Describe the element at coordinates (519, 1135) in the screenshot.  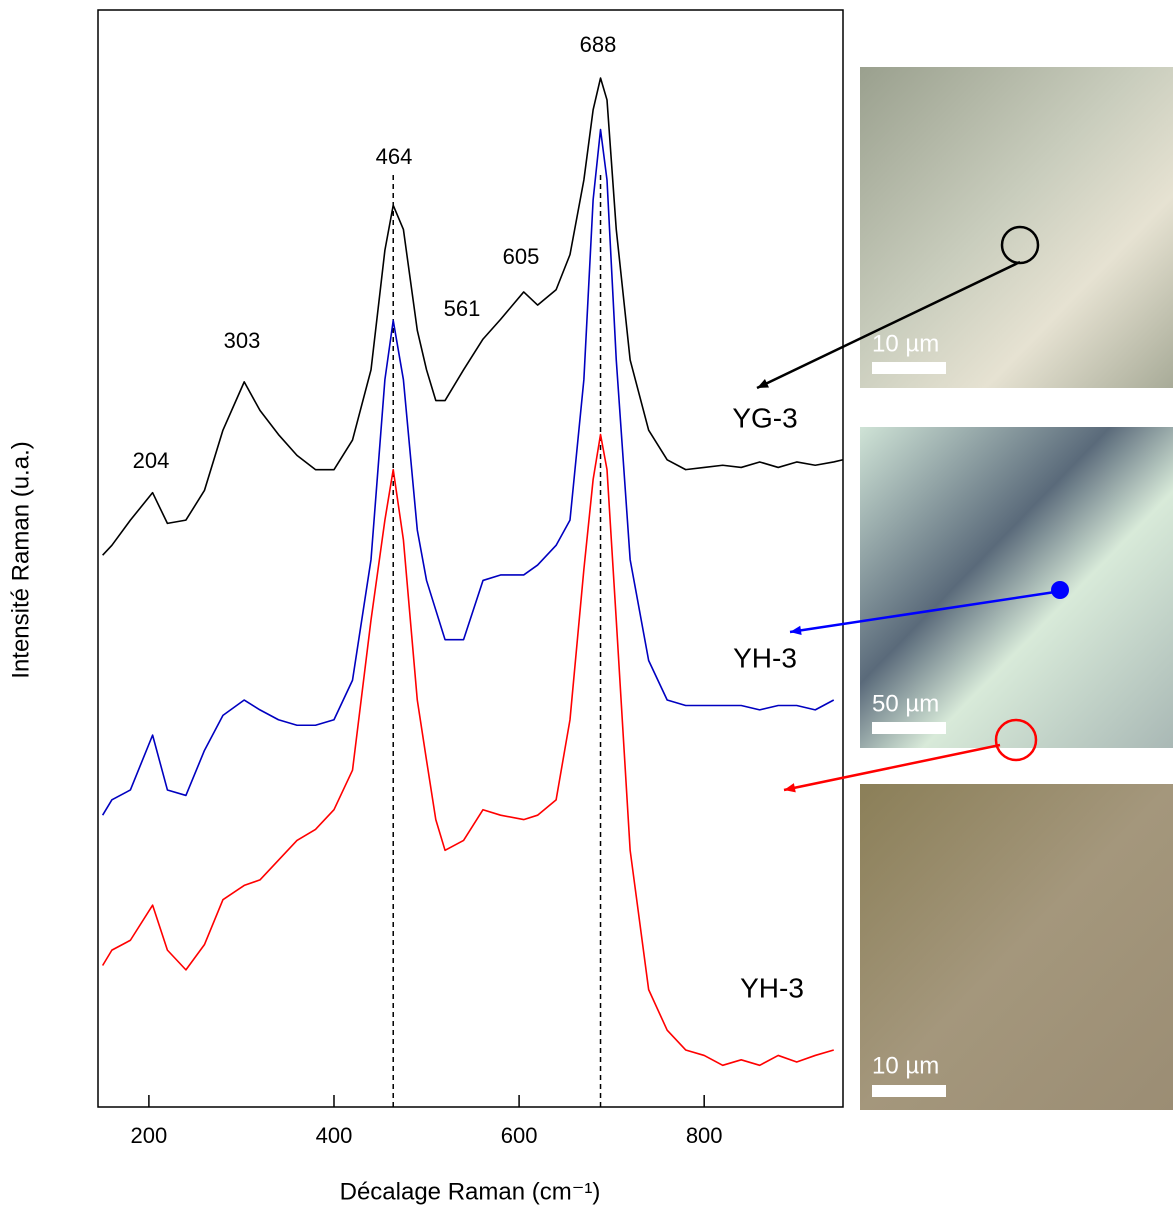
I see `x-tick-label: 600` at that location.